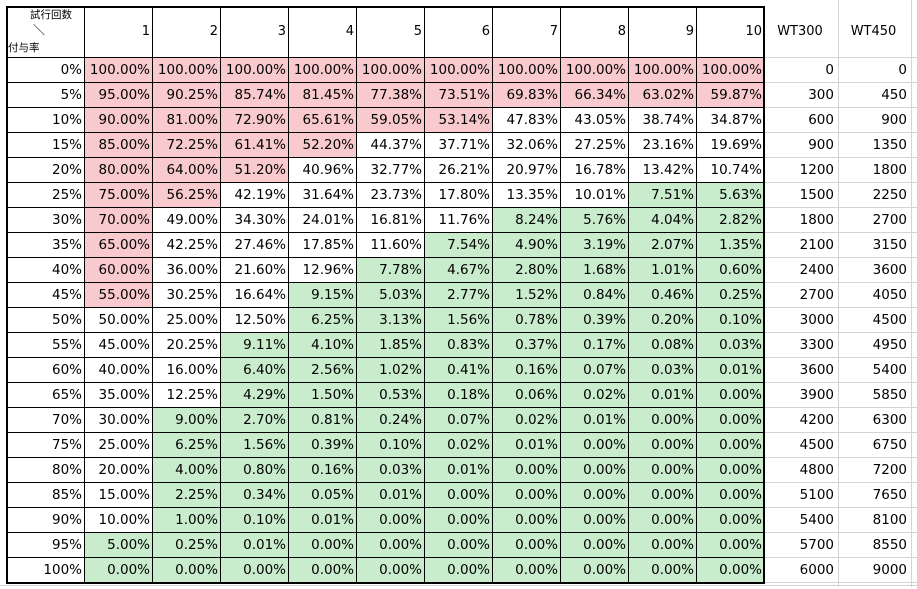  Describe the element at coordinates (816, 370) in the screenshot. I see `wt300-cell: 3600` at that location.